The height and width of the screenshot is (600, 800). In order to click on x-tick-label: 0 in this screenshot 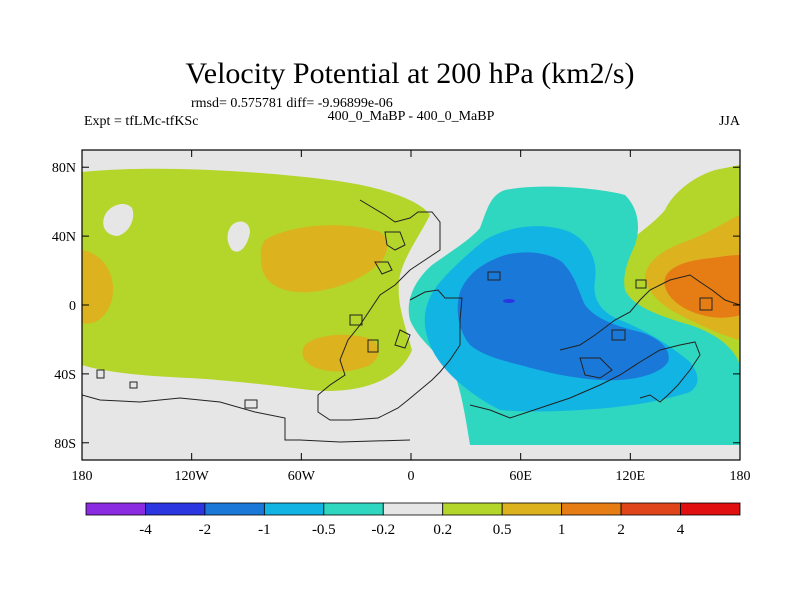, I will do `click(411, 476)`.